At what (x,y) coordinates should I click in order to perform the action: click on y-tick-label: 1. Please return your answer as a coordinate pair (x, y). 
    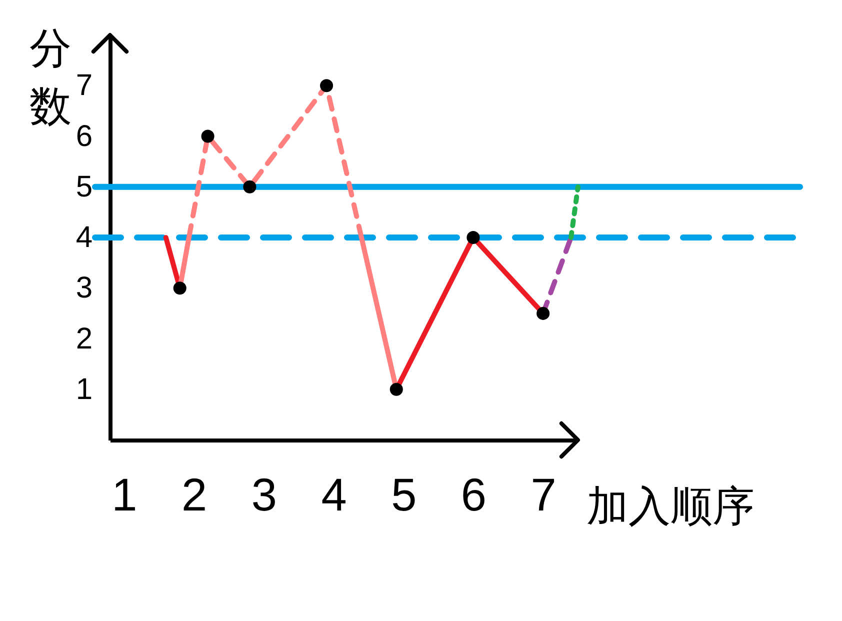
    Looking at the image, I should click on (84, 389).